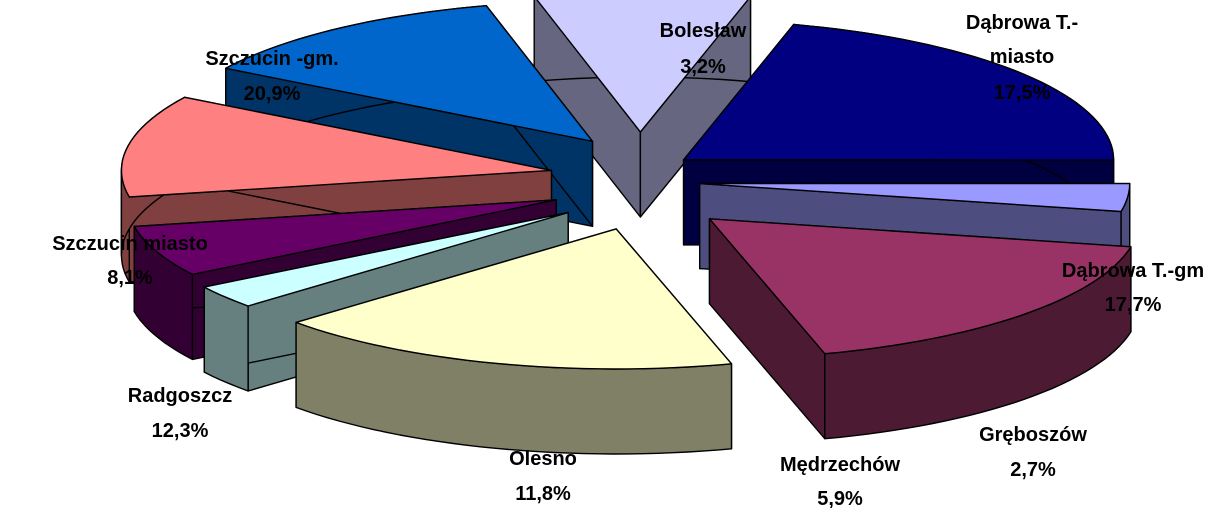  Describe the element at coordinates (272, 94) in the screenshot. I see `label-szczucin-gm-value: 20,9%` at that location.